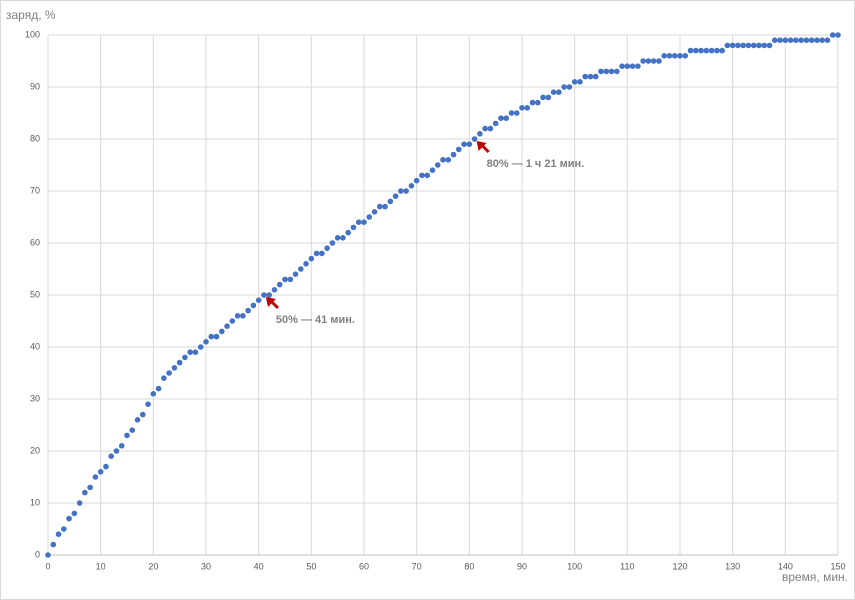 Image resolution: width=855 pixels, height=600 pixels. What do you see at coordinates (35, 346) in the screenshot?
I see `y-tick-label: 40` at bounding box center [35, 346].